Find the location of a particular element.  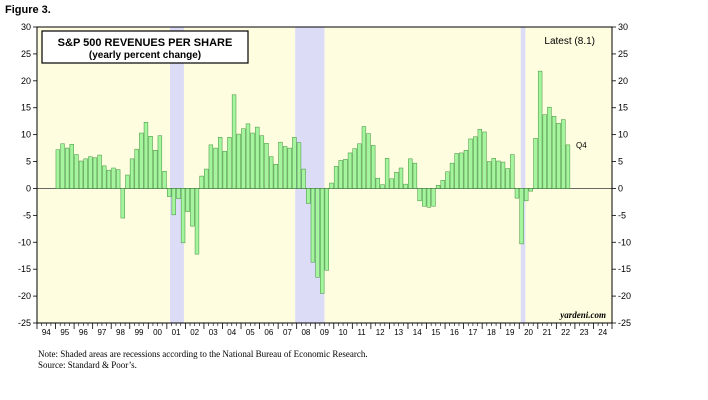

x-tick-label: 98 is located at coordinates (120, 332).